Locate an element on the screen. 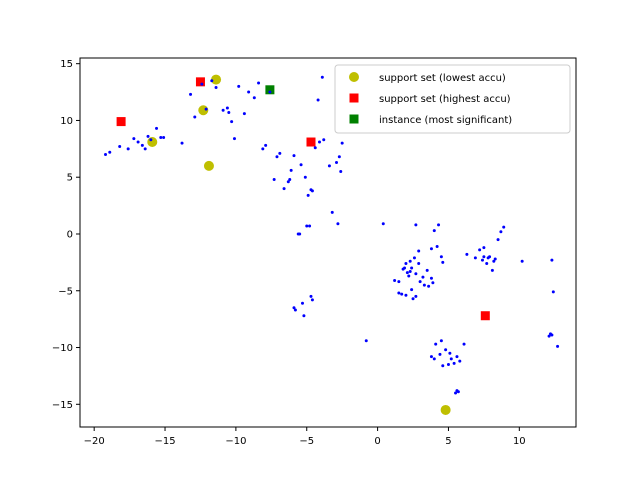 Image resolution: width=640 pixels, height=480 pixels. series-2-marker is located at coordinates (121, 122).